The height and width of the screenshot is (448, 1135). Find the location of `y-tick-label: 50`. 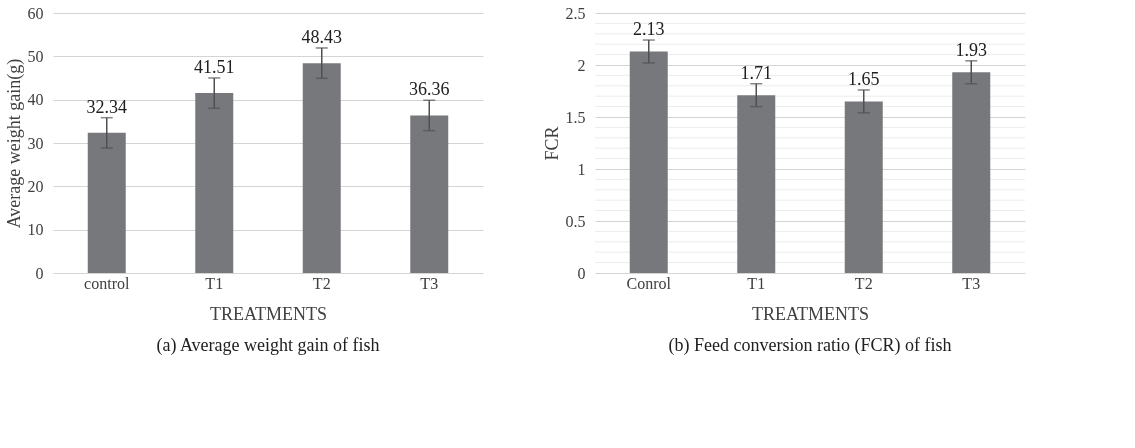

y-tick-label: 50 is located at coordinates (35, 56).